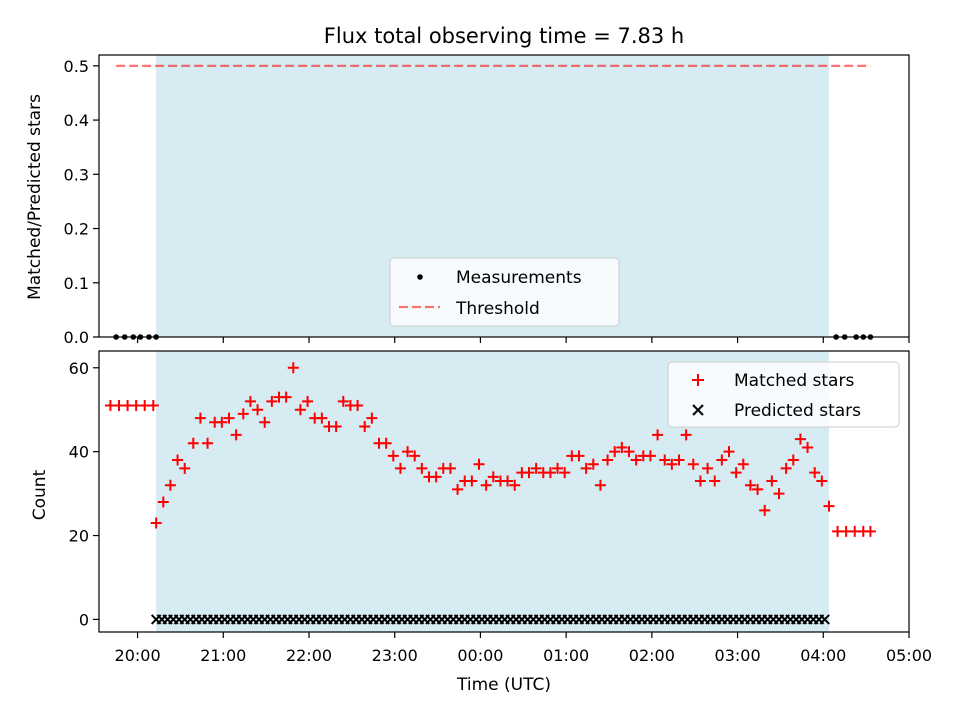 This screenshot has width=960, height=720. Describe the element at coordinates (497, 309) in the screenshot. I see `legend-label-threshold: Threshold` at that location.